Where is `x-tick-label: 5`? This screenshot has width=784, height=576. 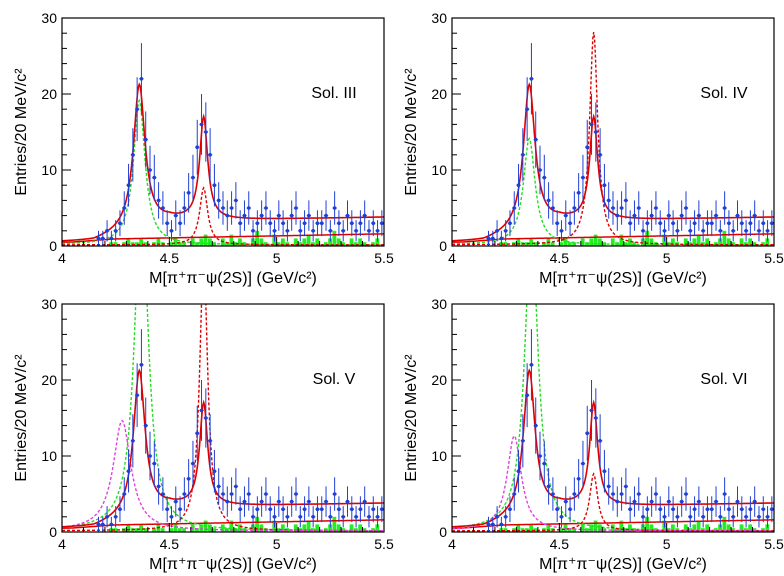 x-tick-label: 5 is located at coordinates (667, 544).